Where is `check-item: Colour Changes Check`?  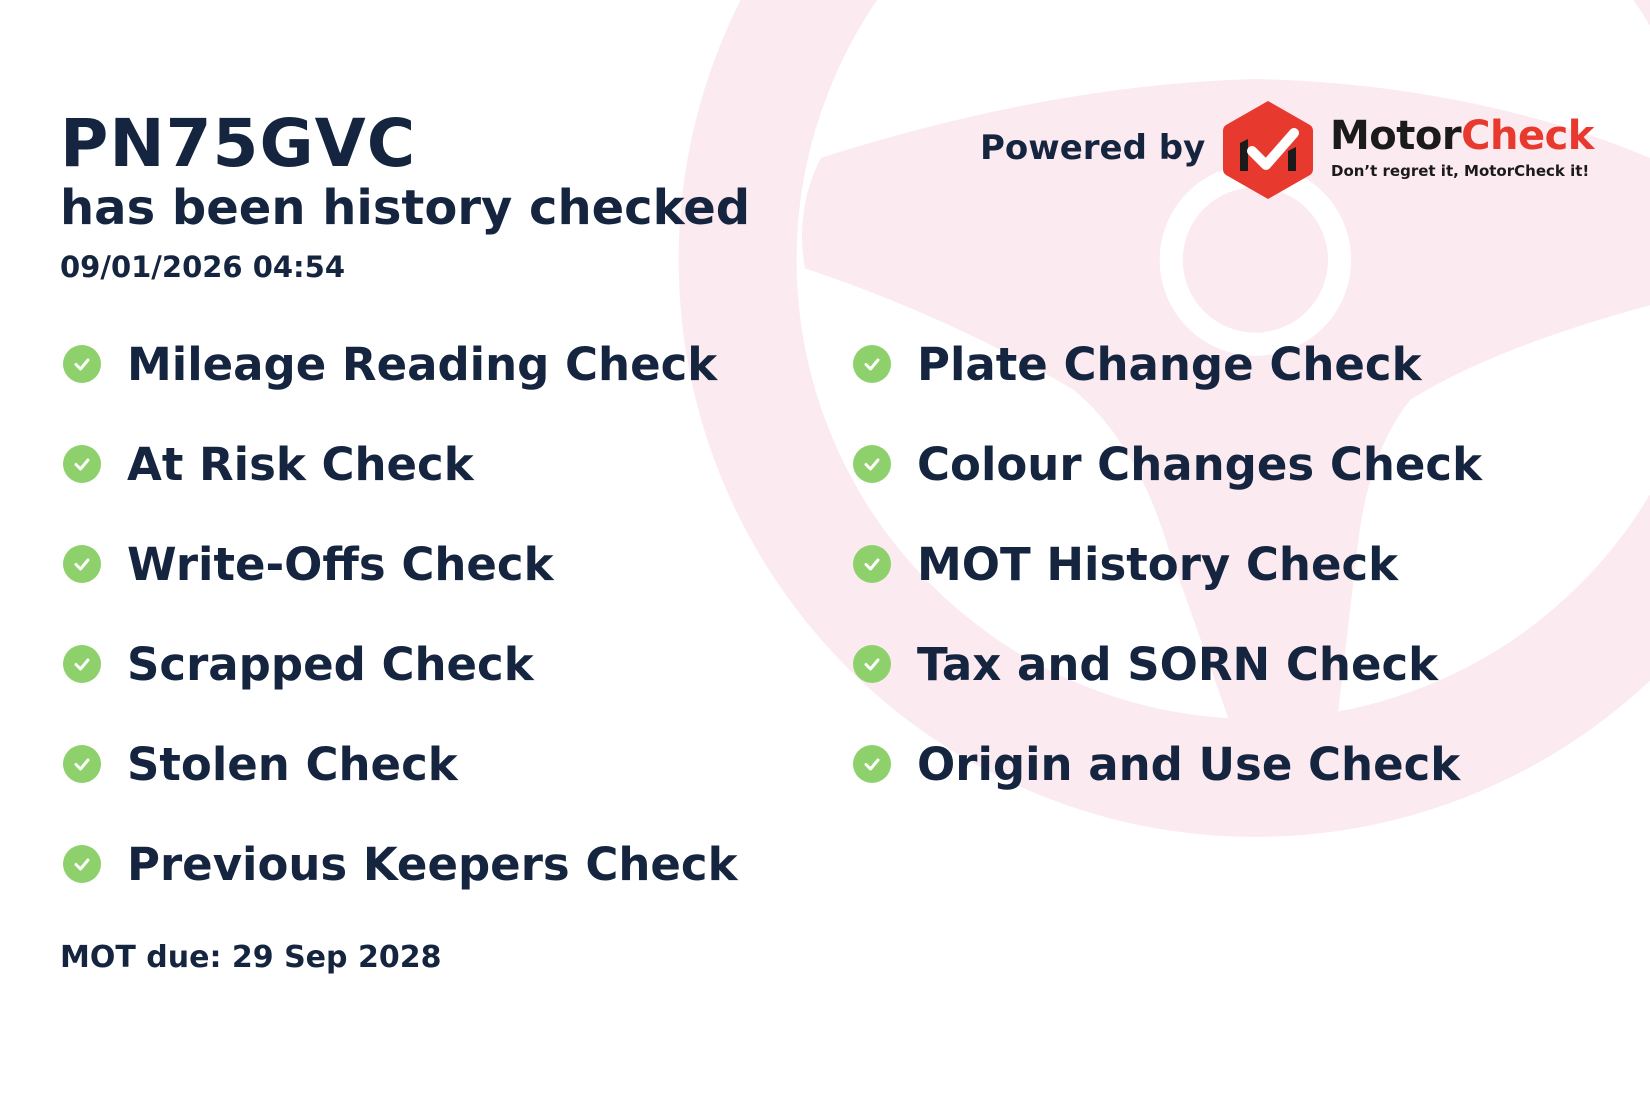
check-item: Colour Changes Check is located at coordinates (1167, 464).